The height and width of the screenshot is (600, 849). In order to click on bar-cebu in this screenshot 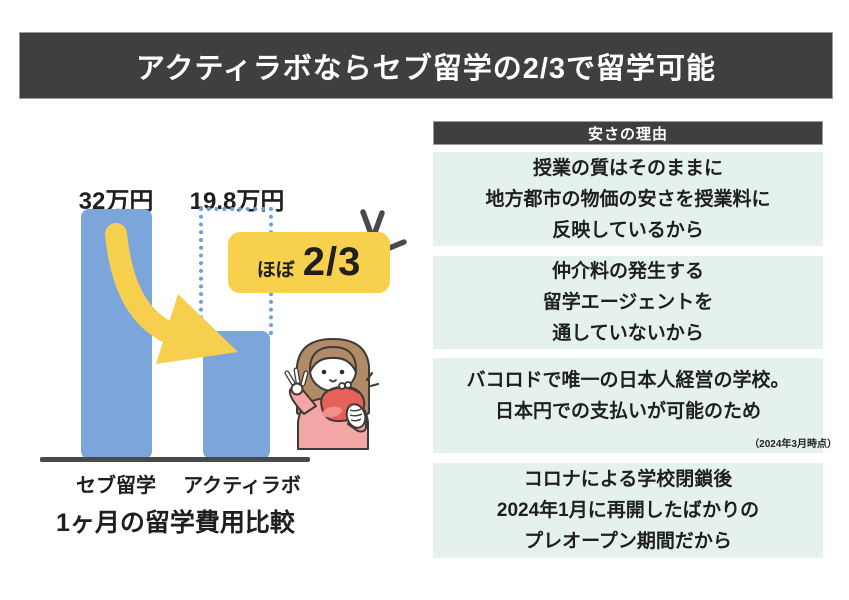, I will do `click(116, 334)`.